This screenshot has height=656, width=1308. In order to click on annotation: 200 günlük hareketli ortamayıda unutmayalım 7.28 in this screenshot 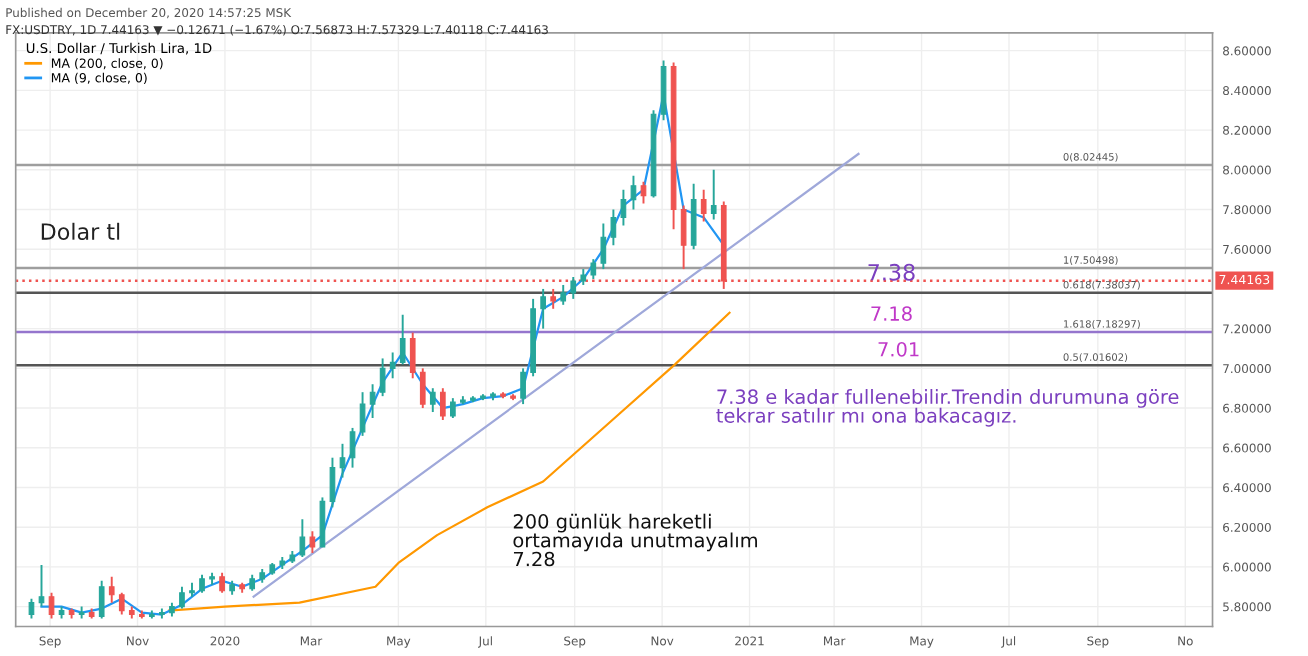, I will do `click(635, 540)`.